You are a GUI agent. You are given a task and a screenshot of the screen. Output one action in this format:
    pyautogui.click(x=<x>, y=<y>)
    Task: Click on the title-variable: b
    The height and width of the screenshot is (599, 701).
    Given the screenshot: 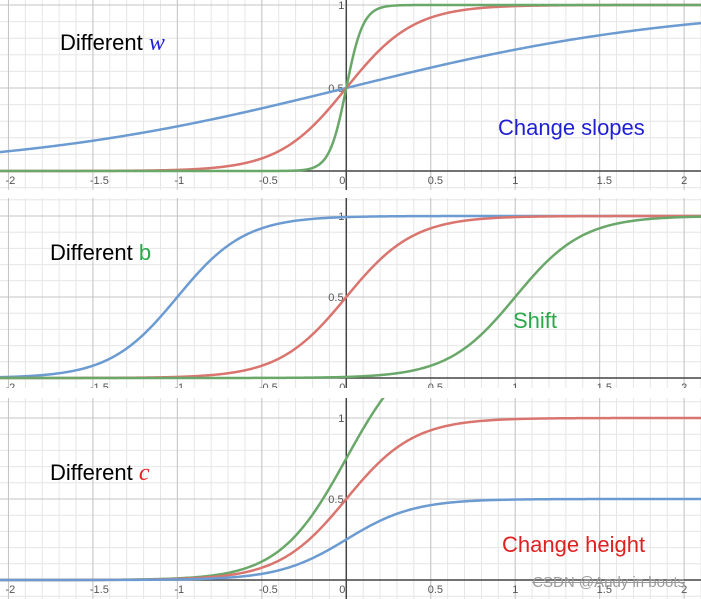 What is the action you would take?
    pyautogui.click(x=145, y=252)
    